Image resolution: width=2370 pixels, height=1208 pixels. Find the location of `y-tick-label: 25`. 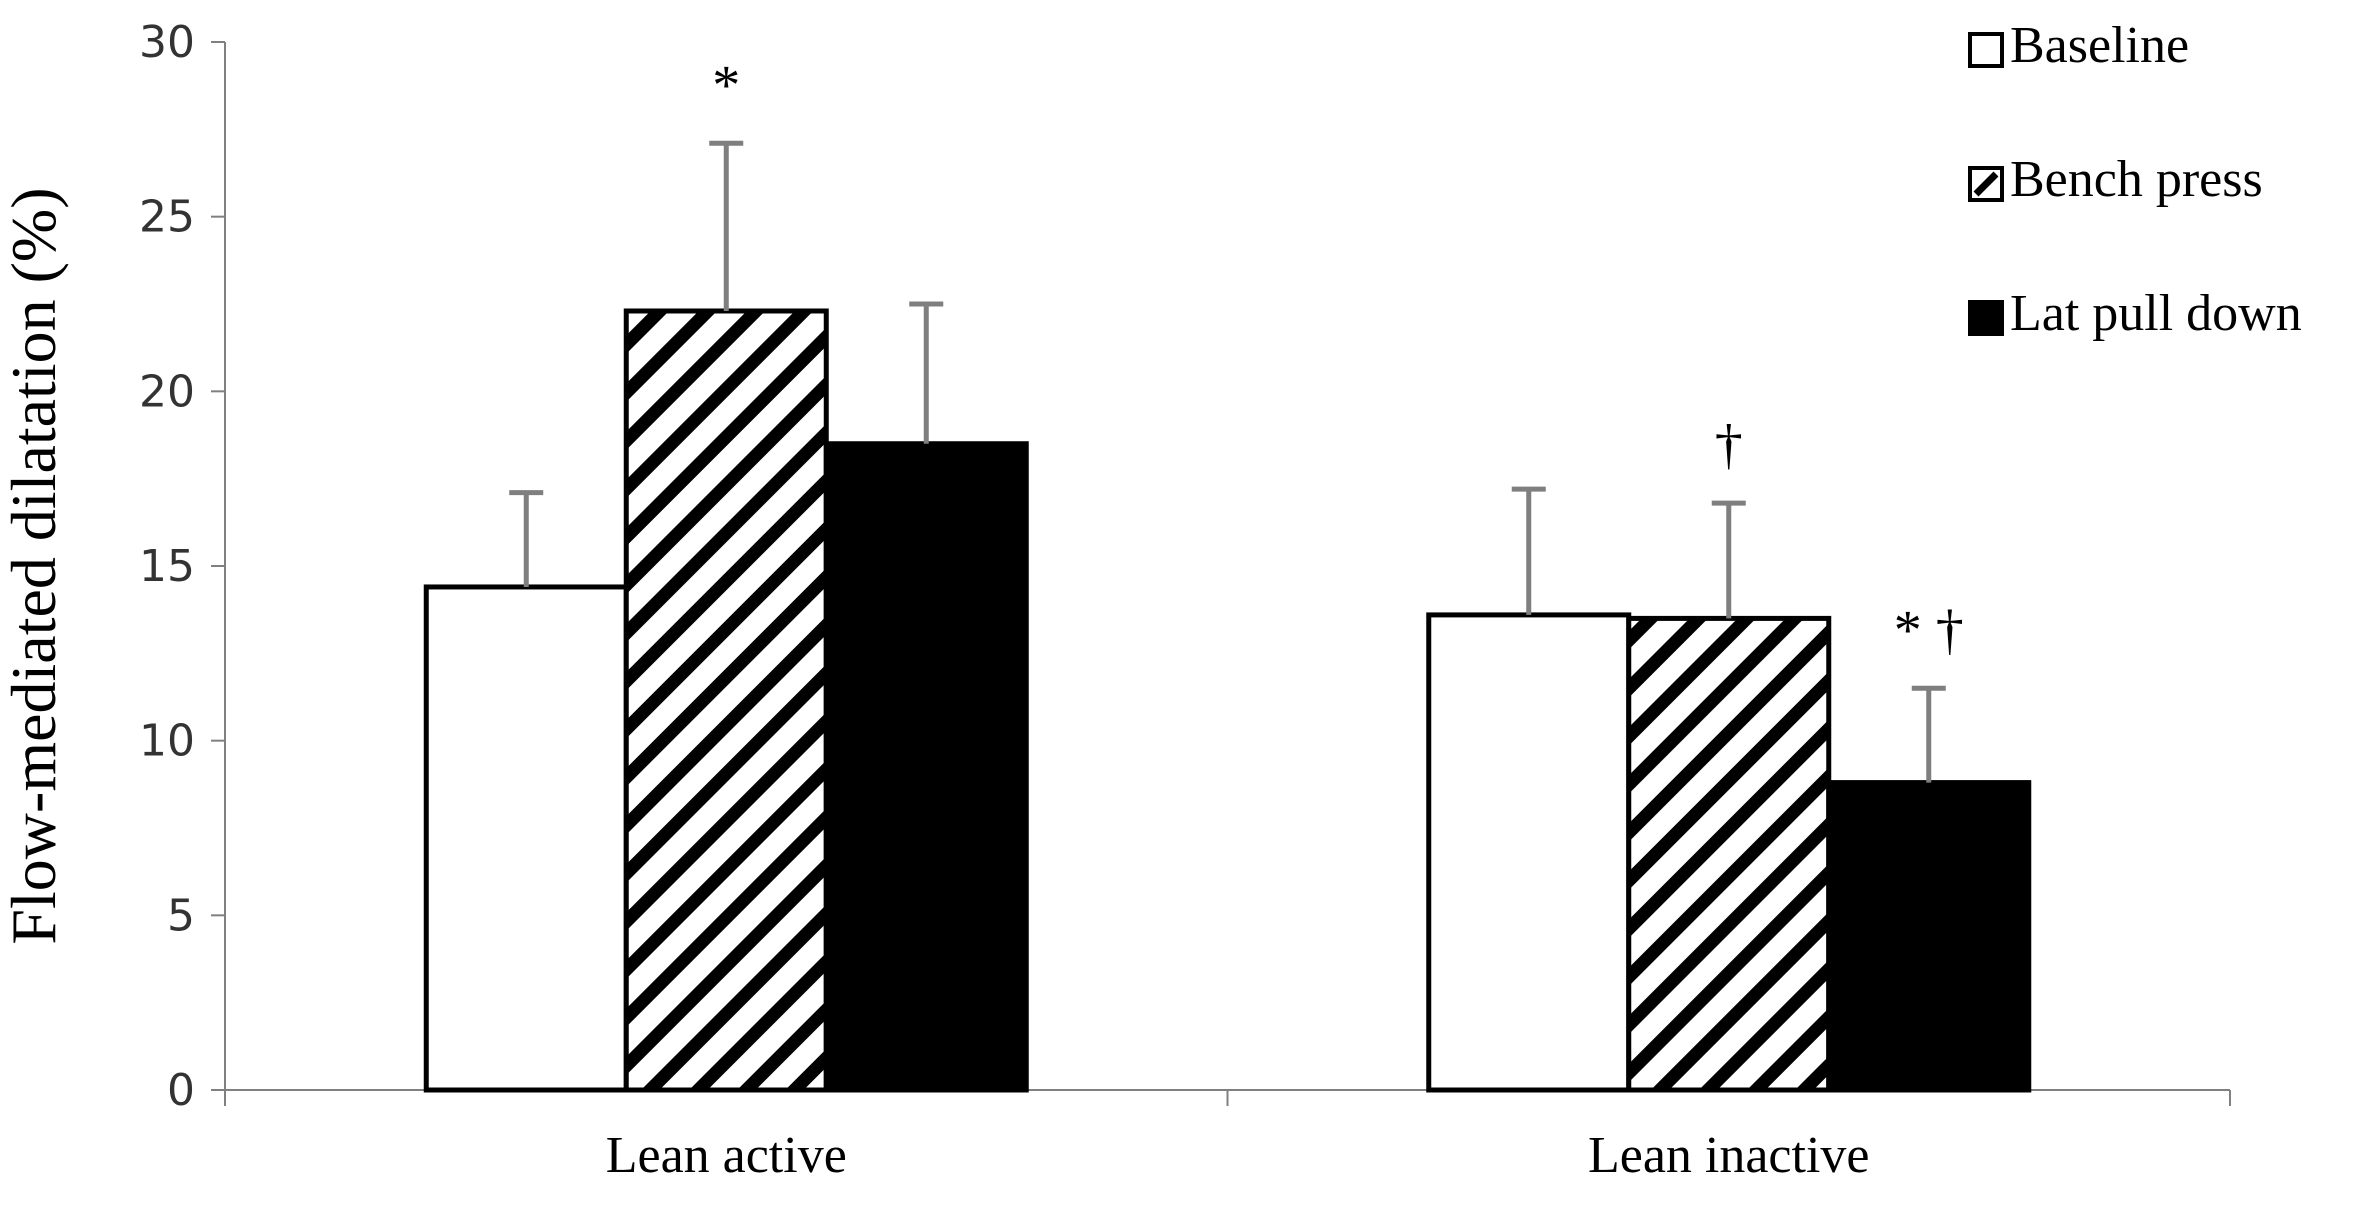

y-tick-label: 25 is located at coordinates (167, 217).